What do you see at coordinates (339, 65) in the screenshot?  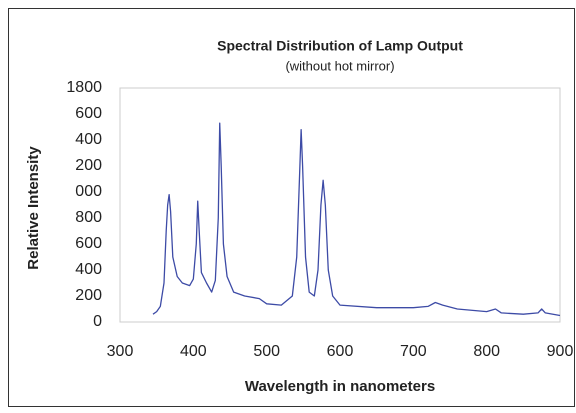 I see `chart-subtitle: (without hot mirror)` at bounding box center [339, 65].